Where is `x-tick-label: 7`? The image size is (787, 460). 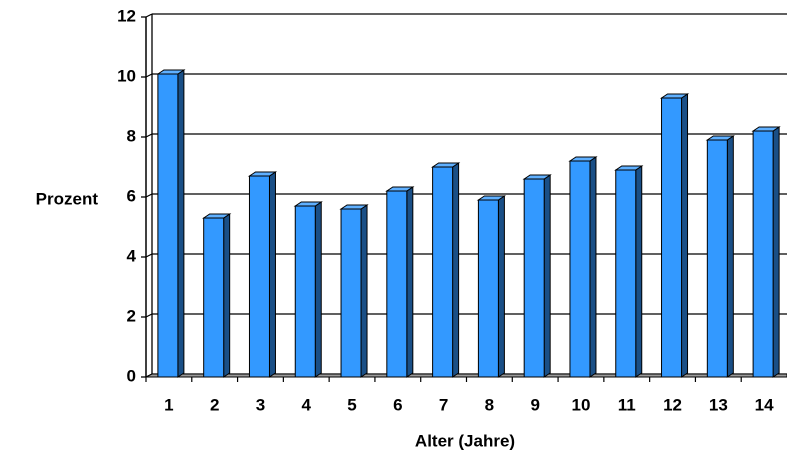 x-tick-label: 7 is located at coordinates (443, 404).